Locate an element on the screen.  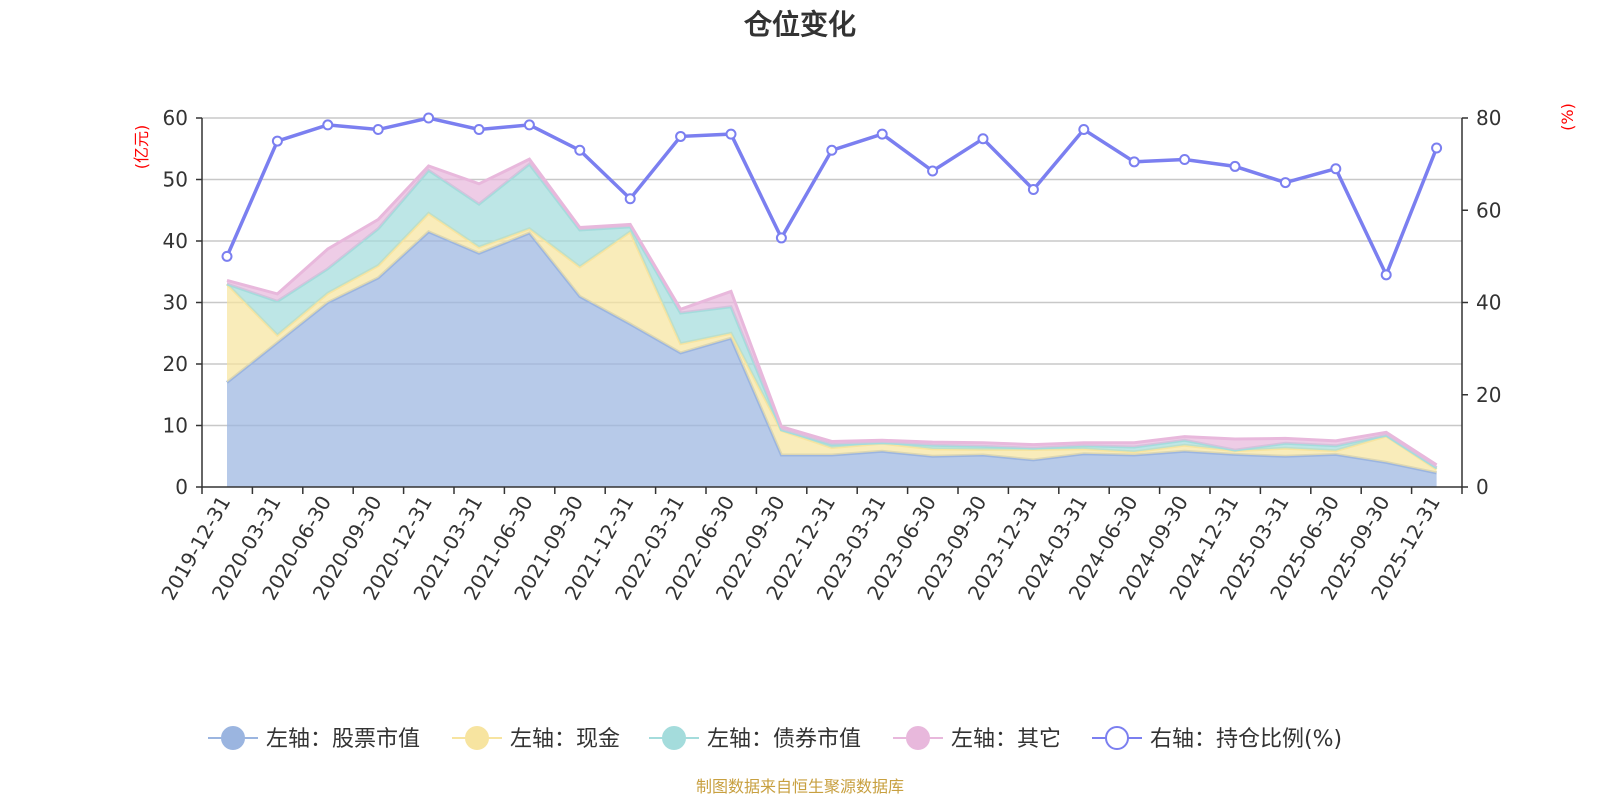
left-tick-label: 0 is located at coordinates (181, 487).